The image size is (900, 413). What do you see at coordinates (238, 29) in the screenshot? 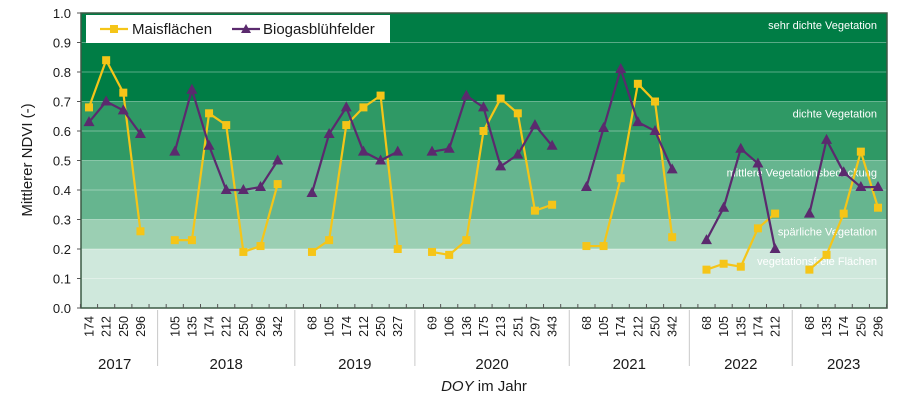
I see `legend: Maisflächen Biogasblühfelder` at bounding box center [238, 29].